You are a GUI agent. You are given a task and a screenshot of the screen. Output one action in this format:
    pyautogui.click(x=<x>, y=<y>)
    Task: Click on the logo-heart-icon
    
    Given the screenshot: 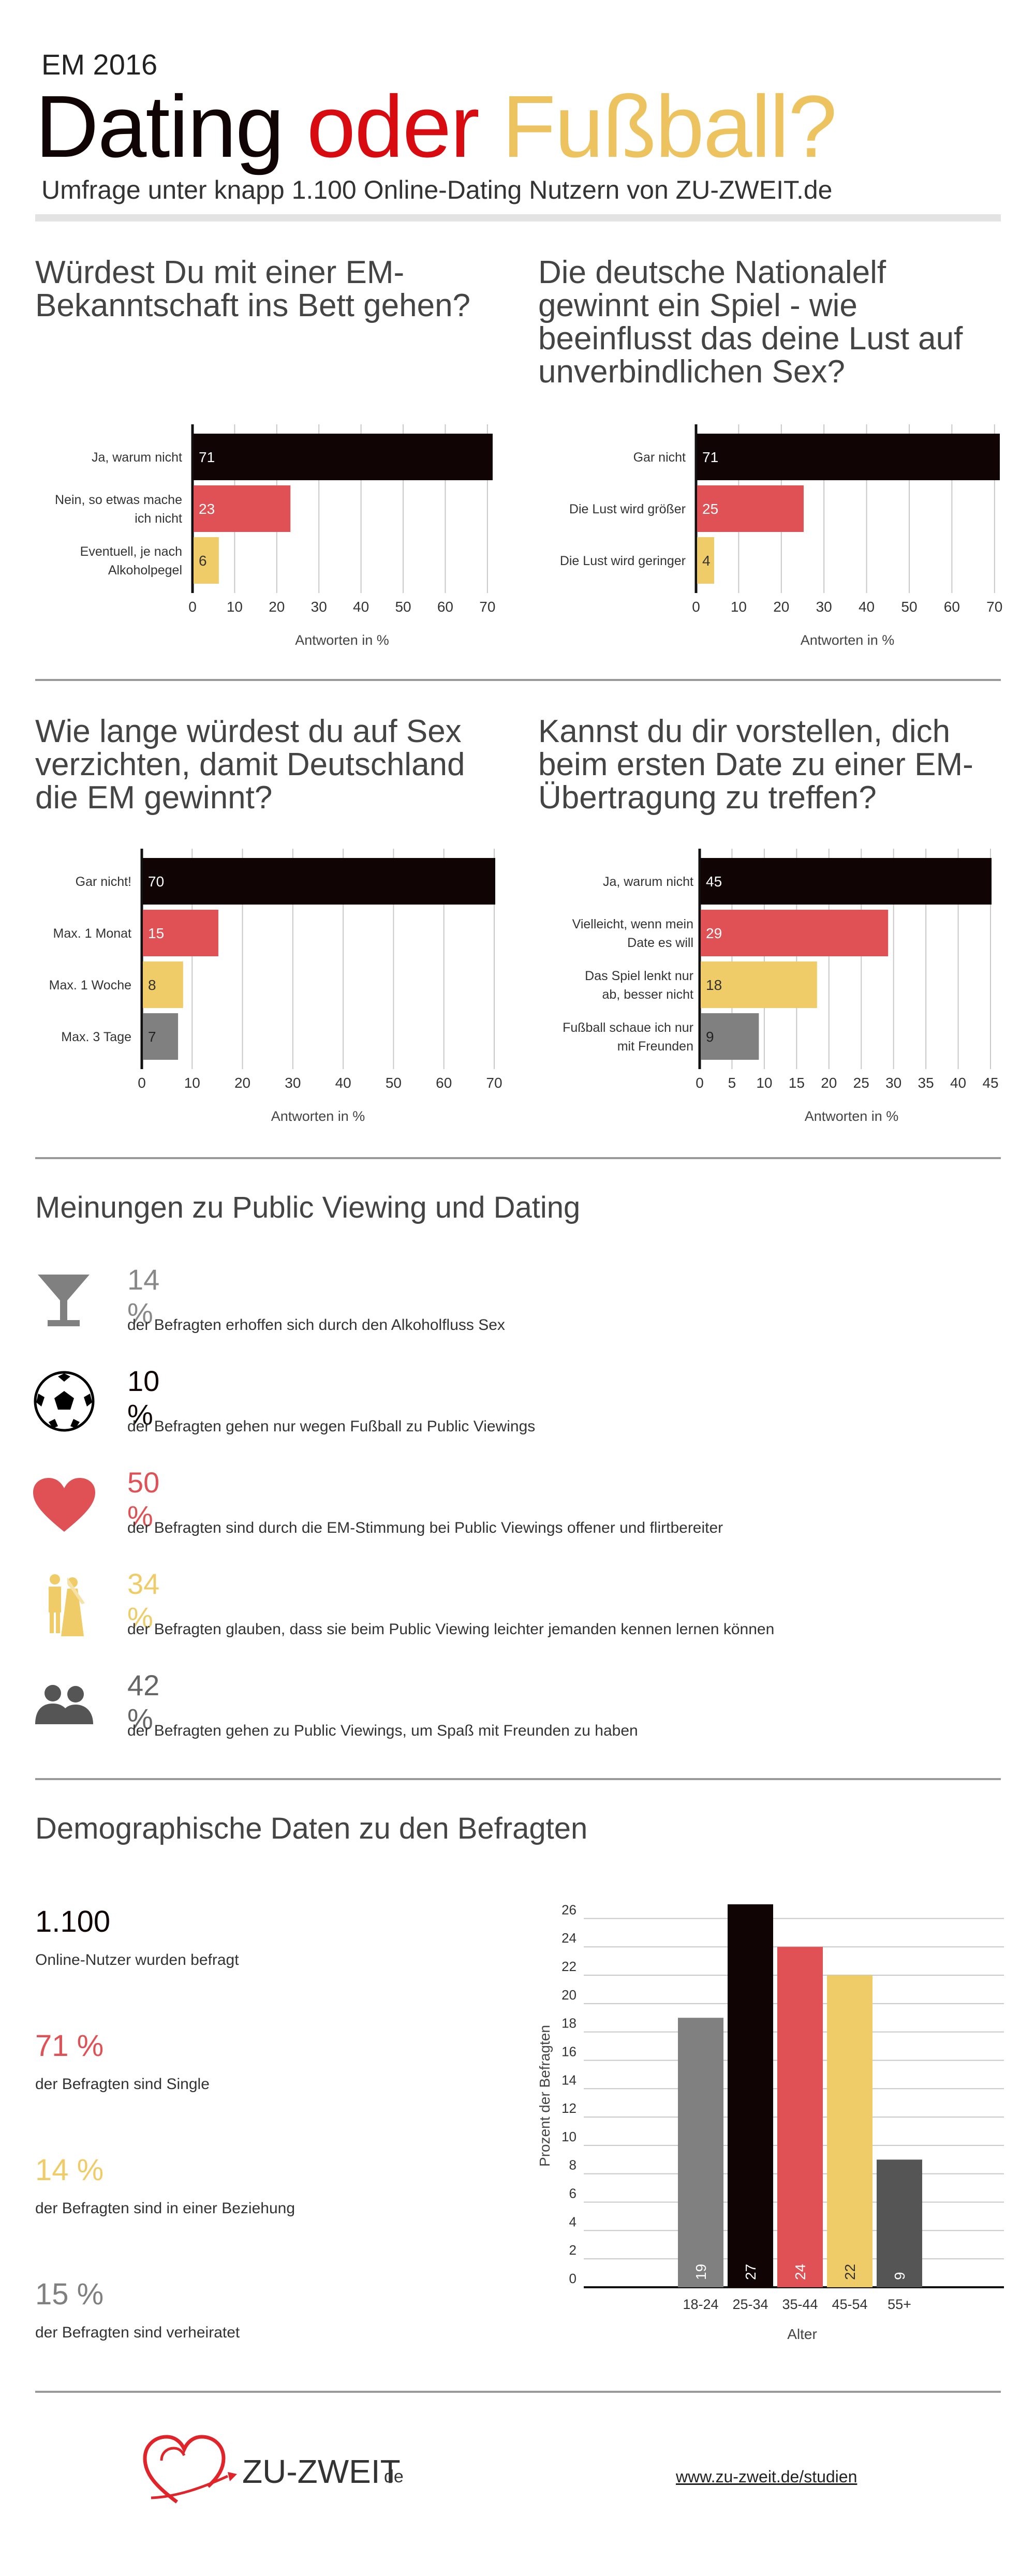 What is the action you would take?
    pyautogui.click(x=190, y=2469)
    